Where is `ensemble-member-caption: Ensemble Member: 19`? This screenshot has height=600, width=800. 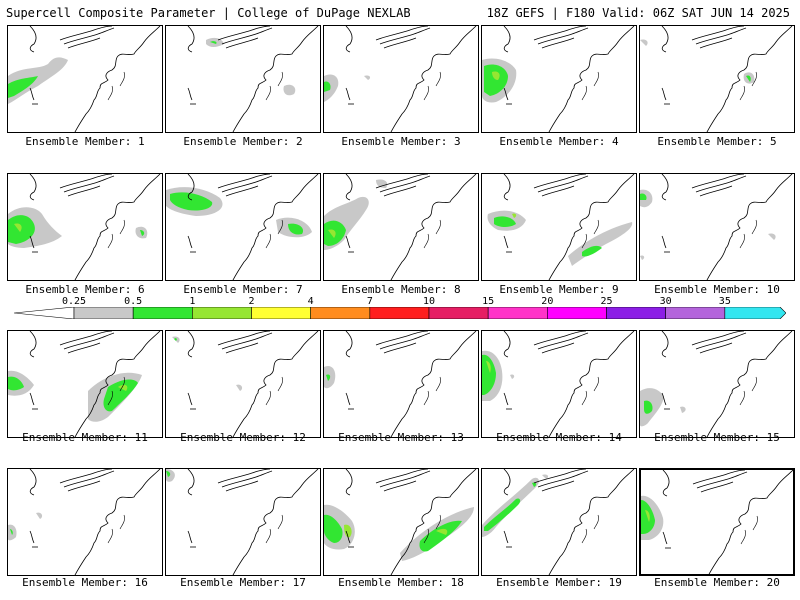 ensemble-member-caption: Ensemble Member: 19 is located at coordinates (559, 582).